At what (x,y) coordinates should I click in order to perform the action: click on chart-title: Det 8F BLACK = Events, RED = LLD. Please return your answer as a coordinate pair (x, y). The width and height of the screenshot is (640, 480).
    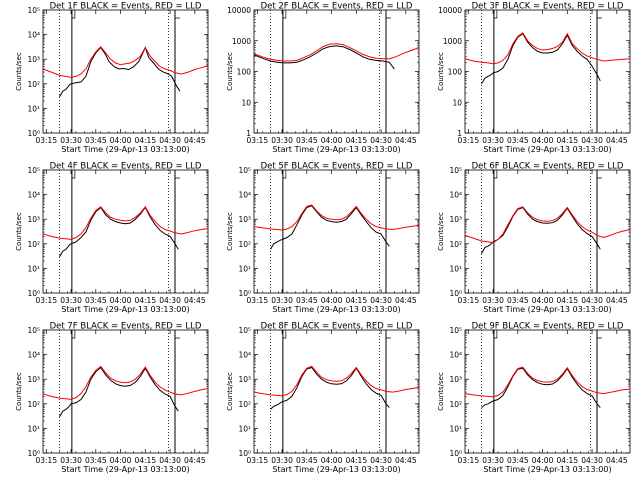
    Looking at the image, I should click on (337, 327).